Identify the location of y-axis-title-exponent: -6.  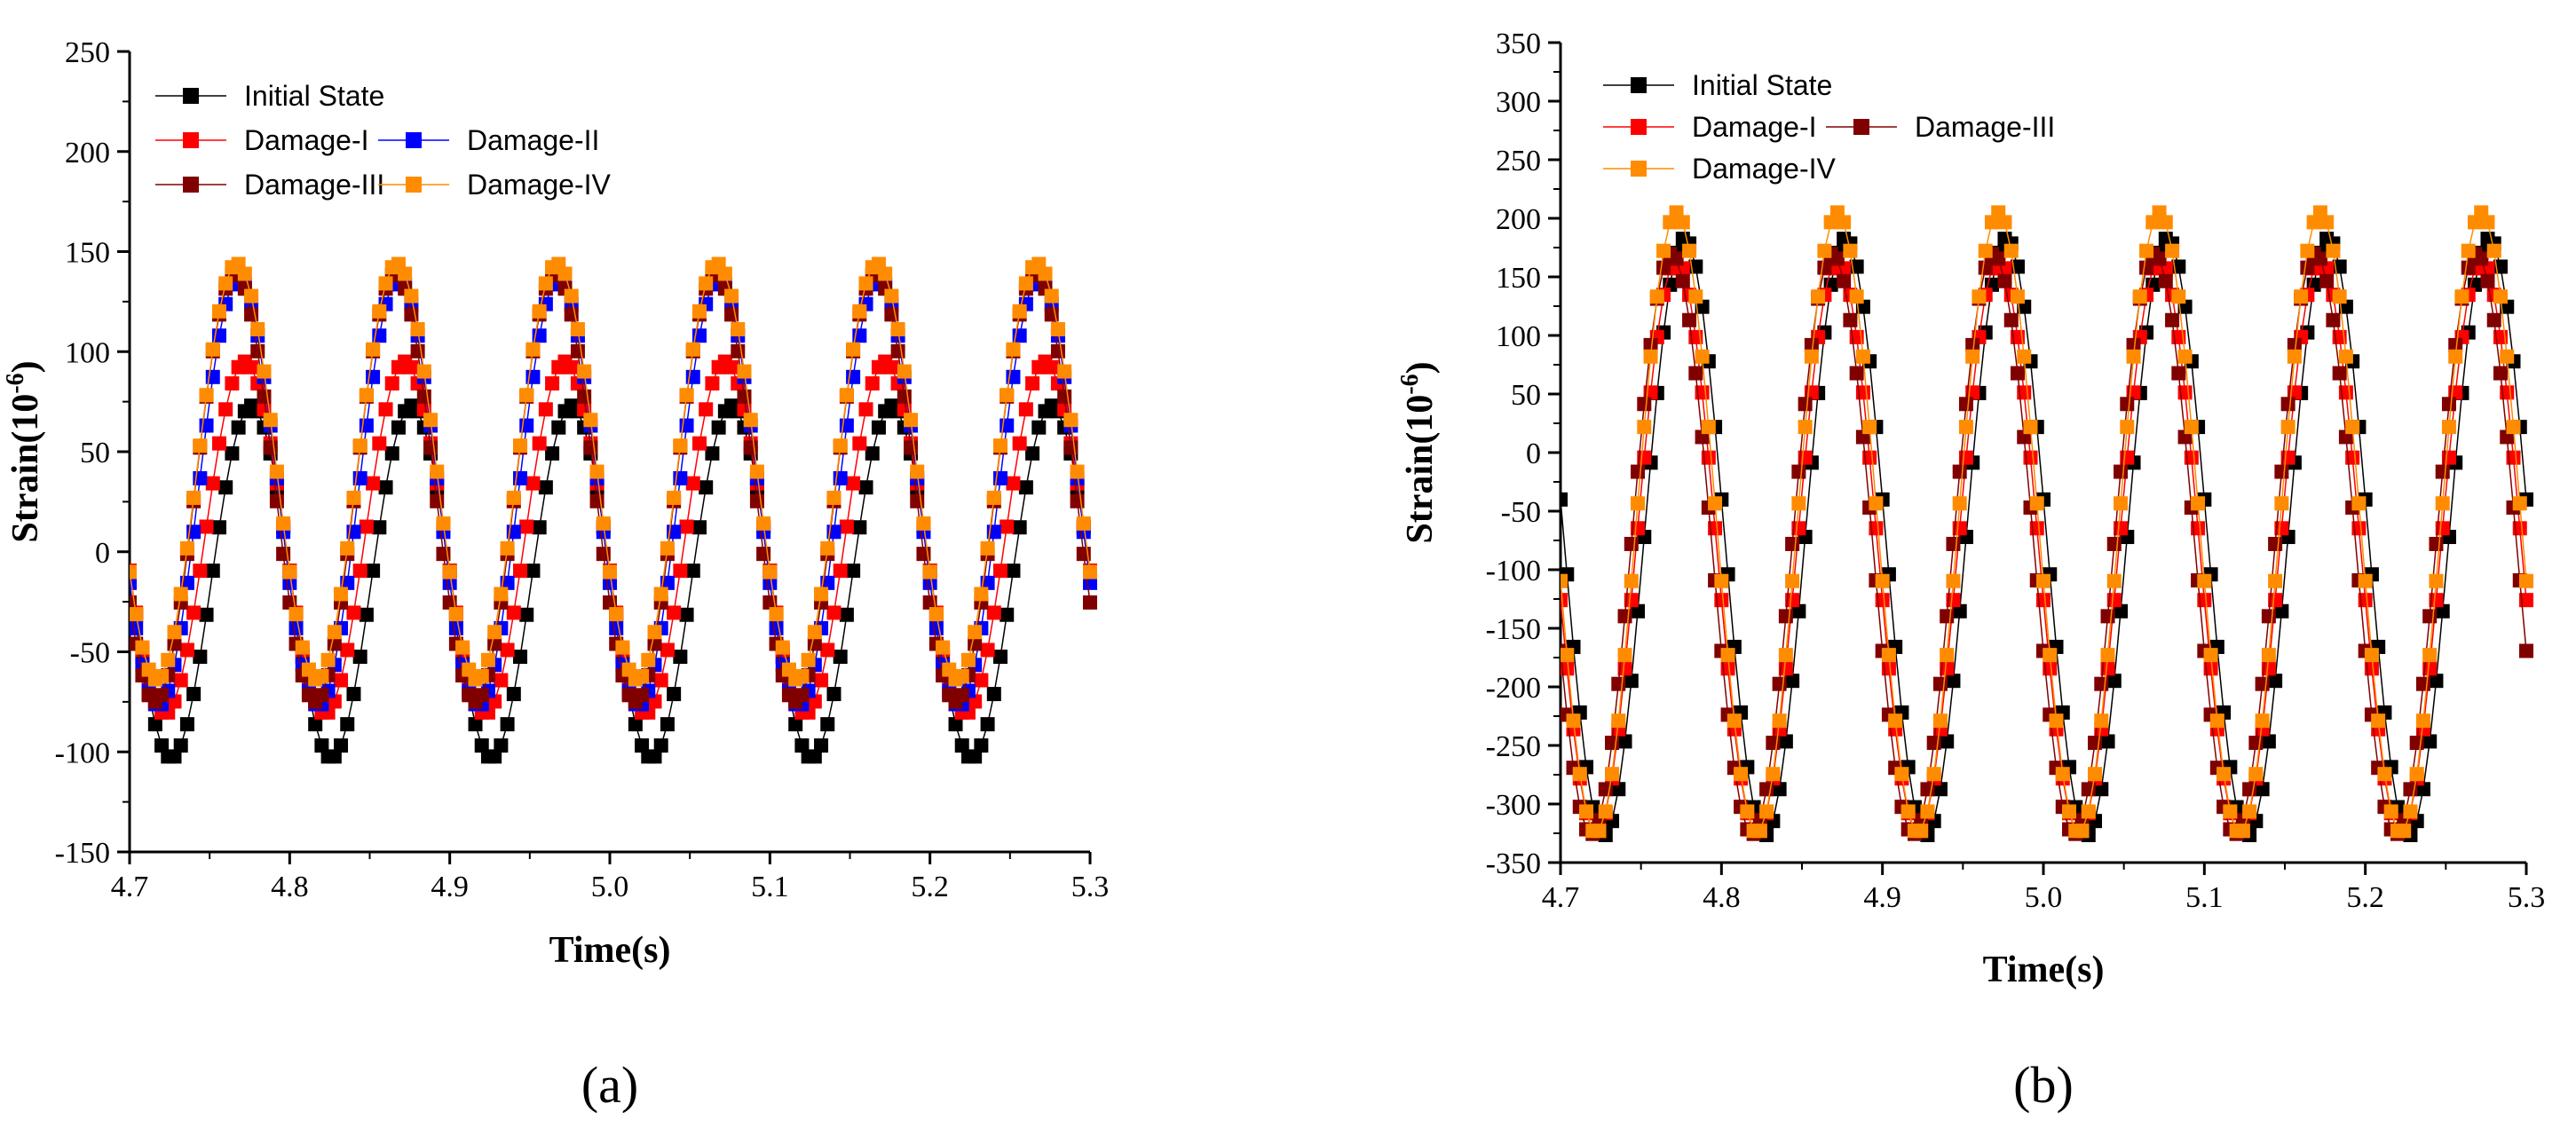
(15, 383).